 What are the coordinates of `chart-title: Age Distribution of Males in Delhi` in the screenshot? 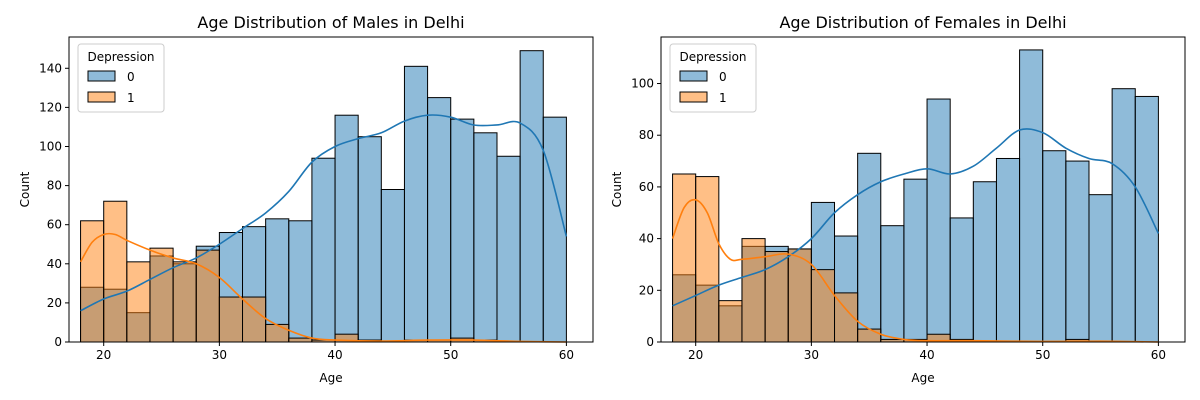 It's located at (330, 22).